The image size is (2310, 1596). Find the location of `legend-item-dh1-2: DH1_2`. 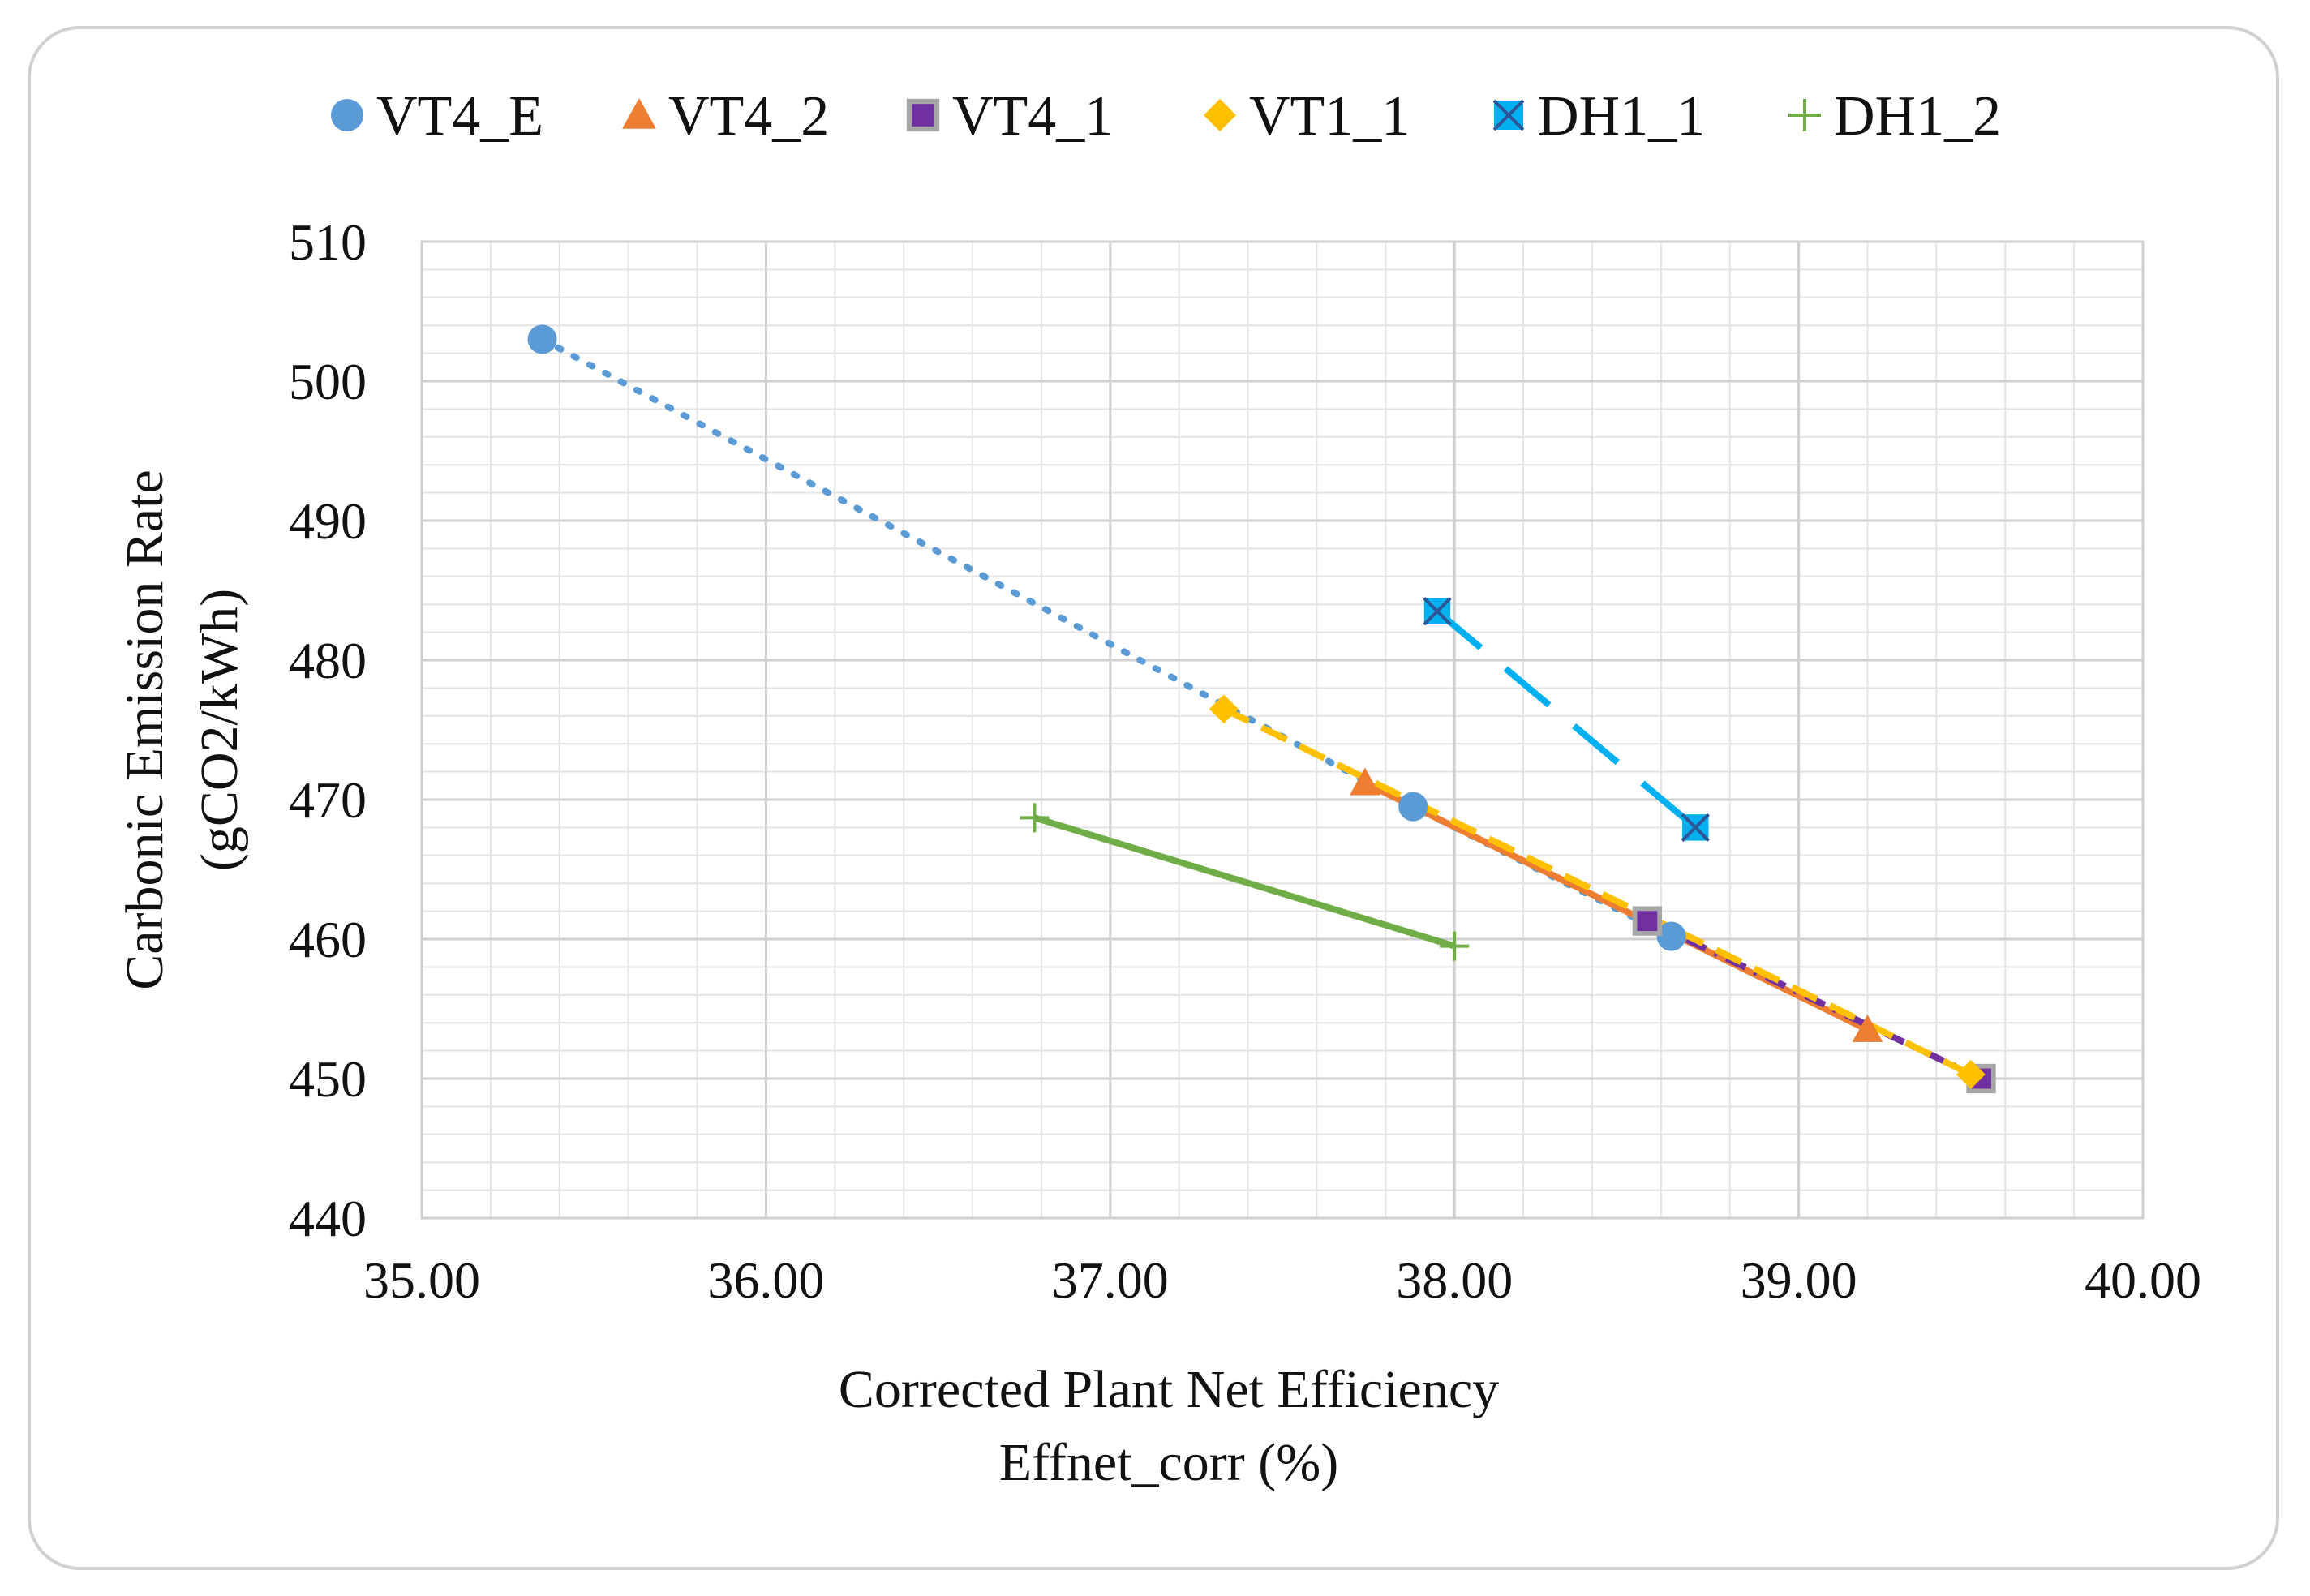

legend-item-dh1-2: DH1_2 is located at coordinates (1894, 117).